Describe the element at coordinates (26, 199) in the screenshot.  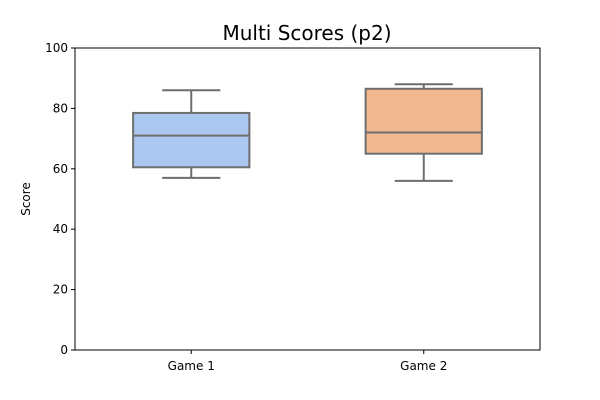
I see `y-axis-label: Score` at that location.